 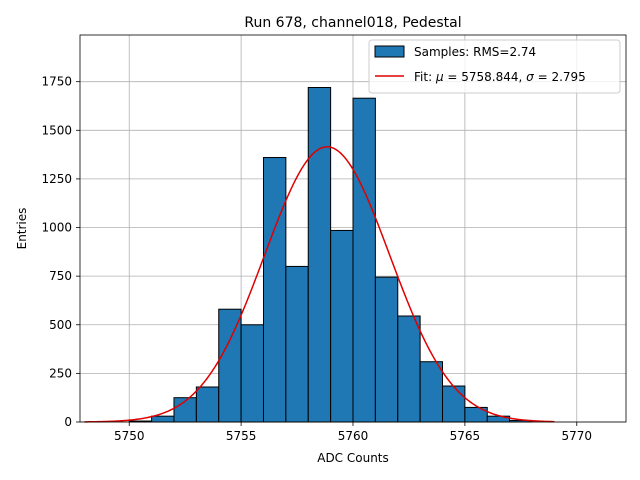 I want to click on chart-title: Run 678, channel018, Pedestal, so click(x=352, y=23).